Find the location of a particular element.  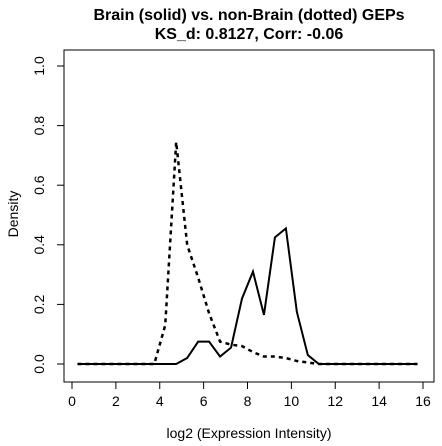

x-axis-label: log2 (Expression Intensity) is located at coordinates (249, 433).